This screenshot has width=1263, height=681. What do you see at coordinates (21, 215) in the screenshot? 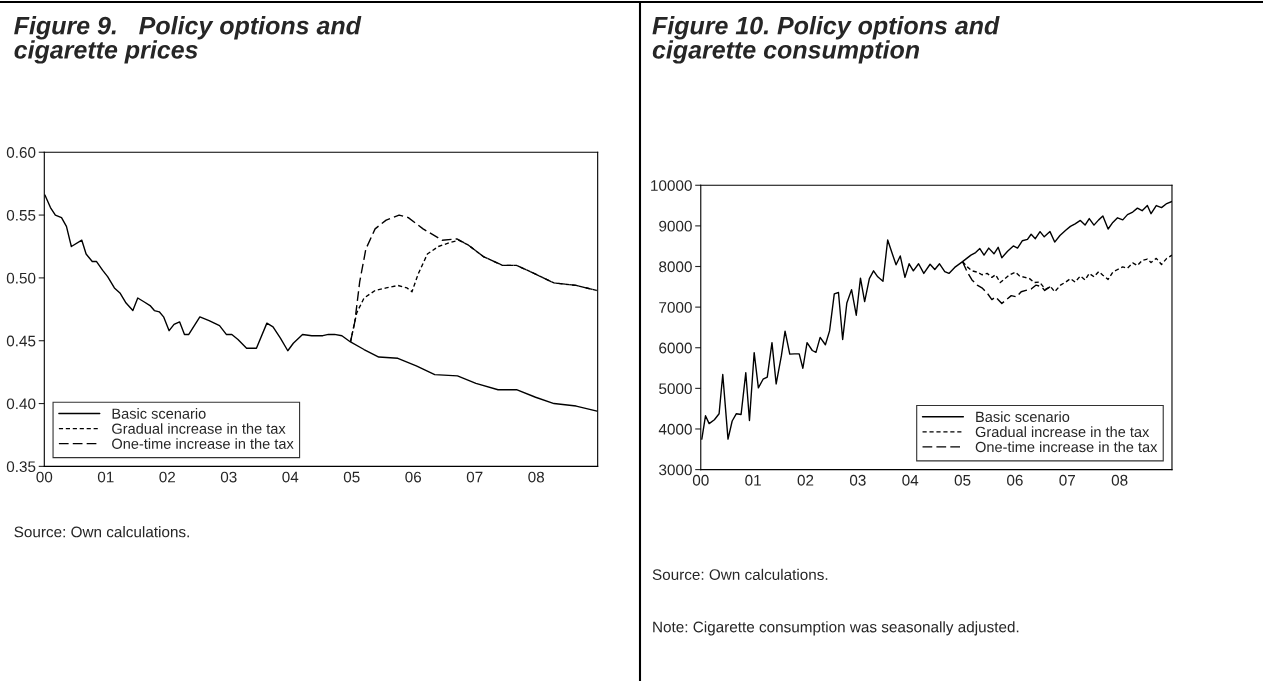
I see `y-tick-label: 0.55` at bounding box center [21, 215].